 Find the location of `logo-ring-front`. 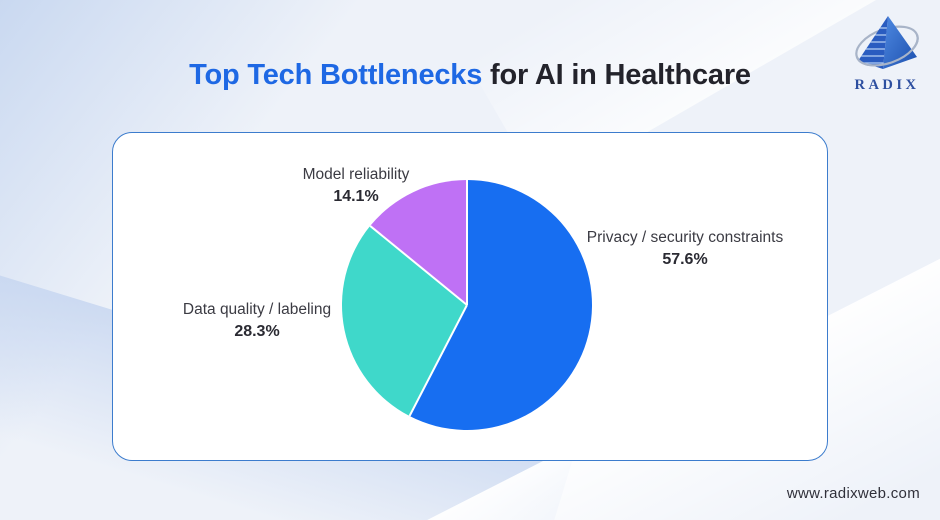

logo-ring-front is located at coordinates (887, 50).